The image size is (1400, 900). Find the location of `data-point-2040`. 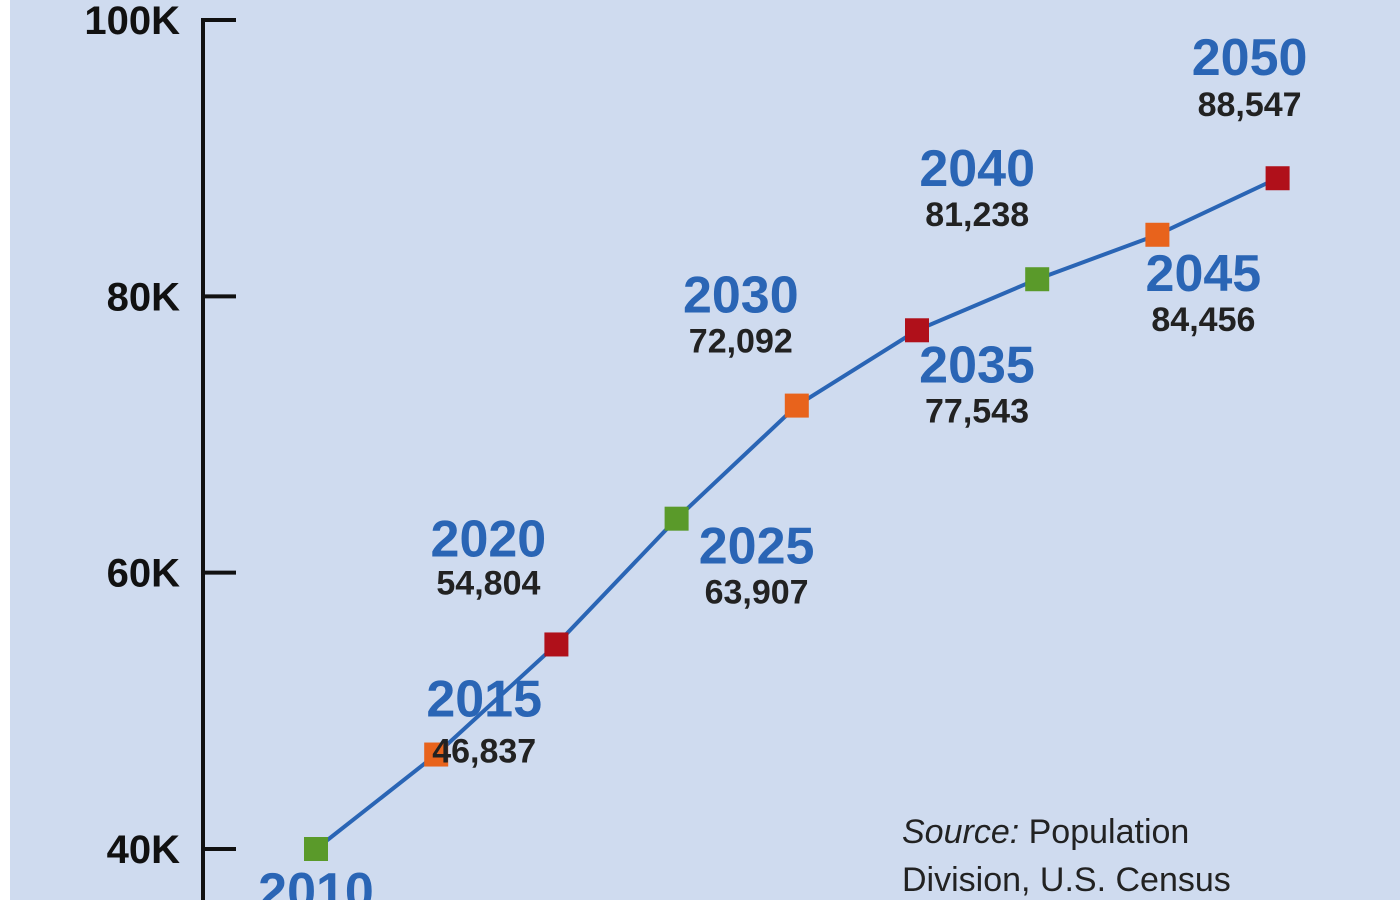

data-point-2040 is located at coordinates (1037, 279).